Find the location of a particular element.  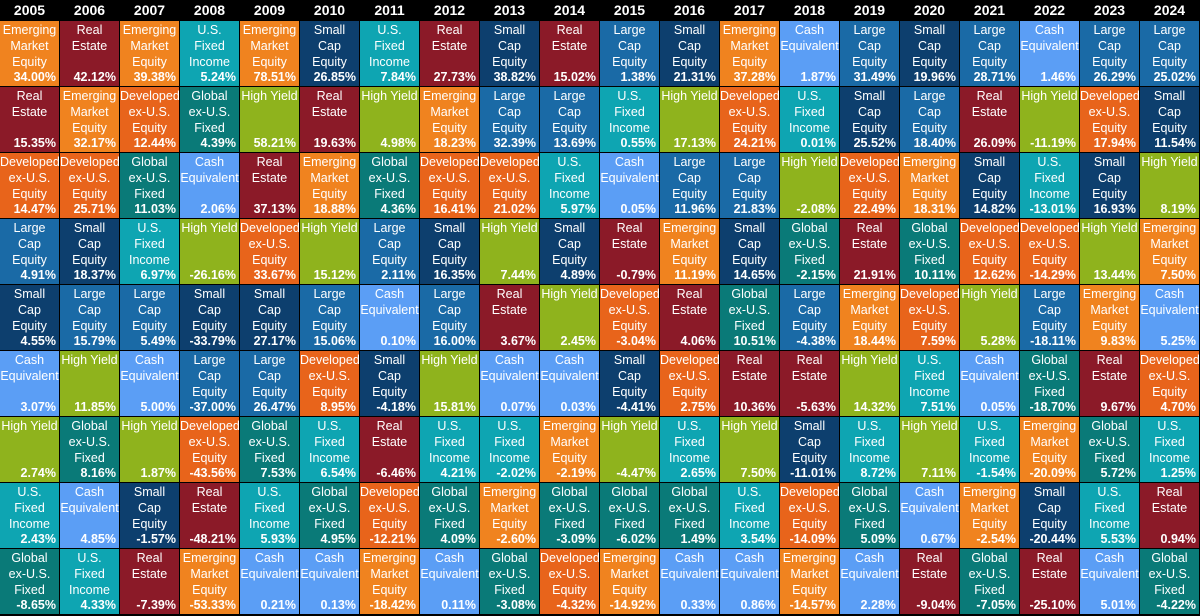

return-value: 4.39% is located at coordinates (218, 143).